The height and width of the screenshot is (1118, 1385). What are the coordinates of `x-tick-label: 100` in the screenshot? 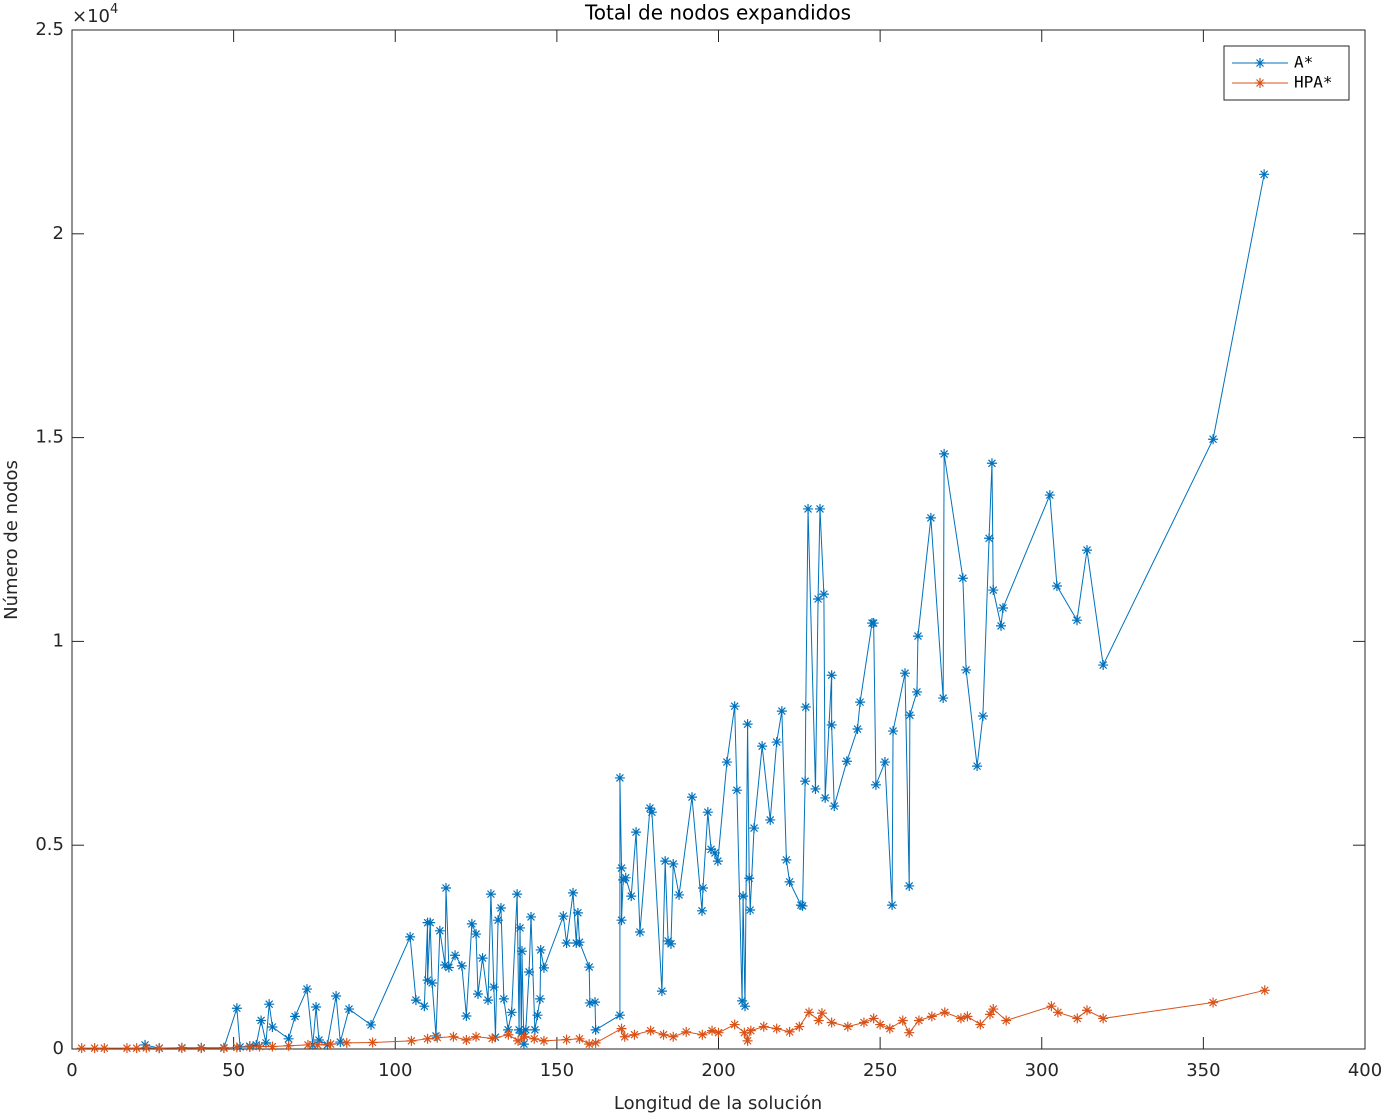 It's located at (395, 1070).